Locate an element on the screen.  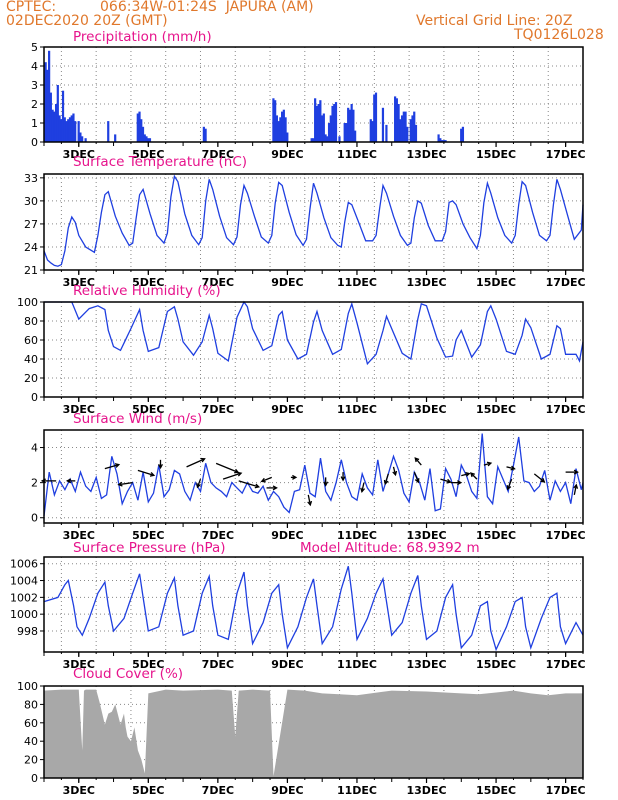
surface-wind-m-s-xtick-label: 3DEC is located at coordinates (79, 535).